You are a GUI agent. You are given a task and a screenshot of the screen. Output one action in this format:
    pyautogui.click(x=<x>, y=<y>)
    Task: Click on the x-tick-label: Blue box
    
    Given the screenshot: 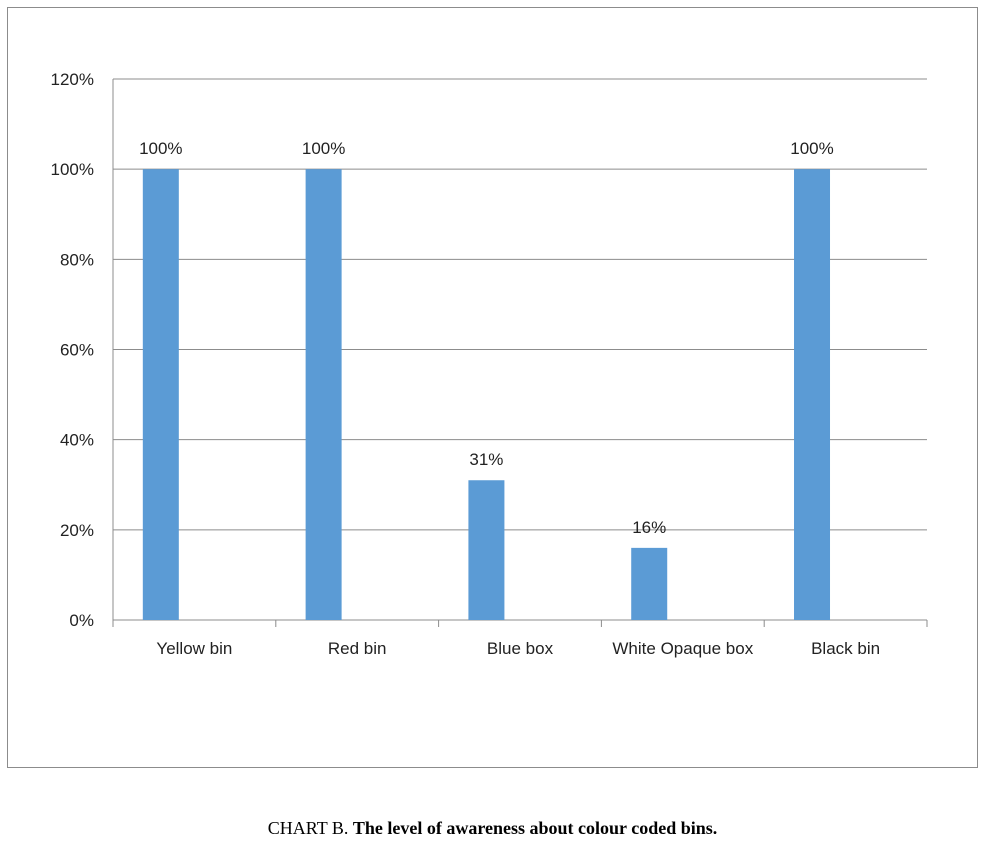 What is the action you would take?
    pyautogui.click(x=520, y=648)
    